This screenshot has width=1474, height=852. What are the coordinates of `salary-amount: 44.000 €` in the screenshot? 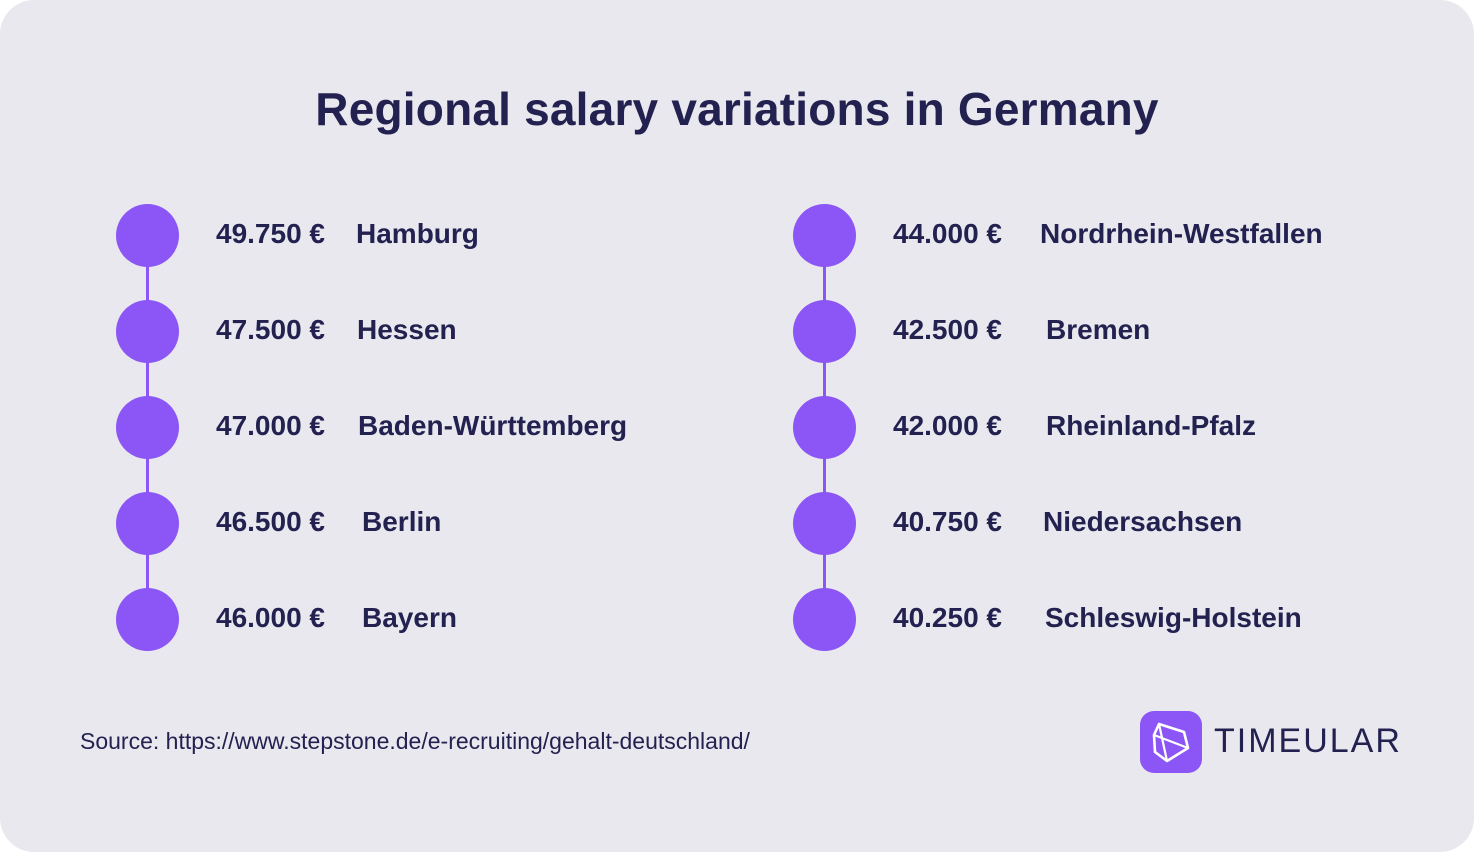 It's located at (947, 233).